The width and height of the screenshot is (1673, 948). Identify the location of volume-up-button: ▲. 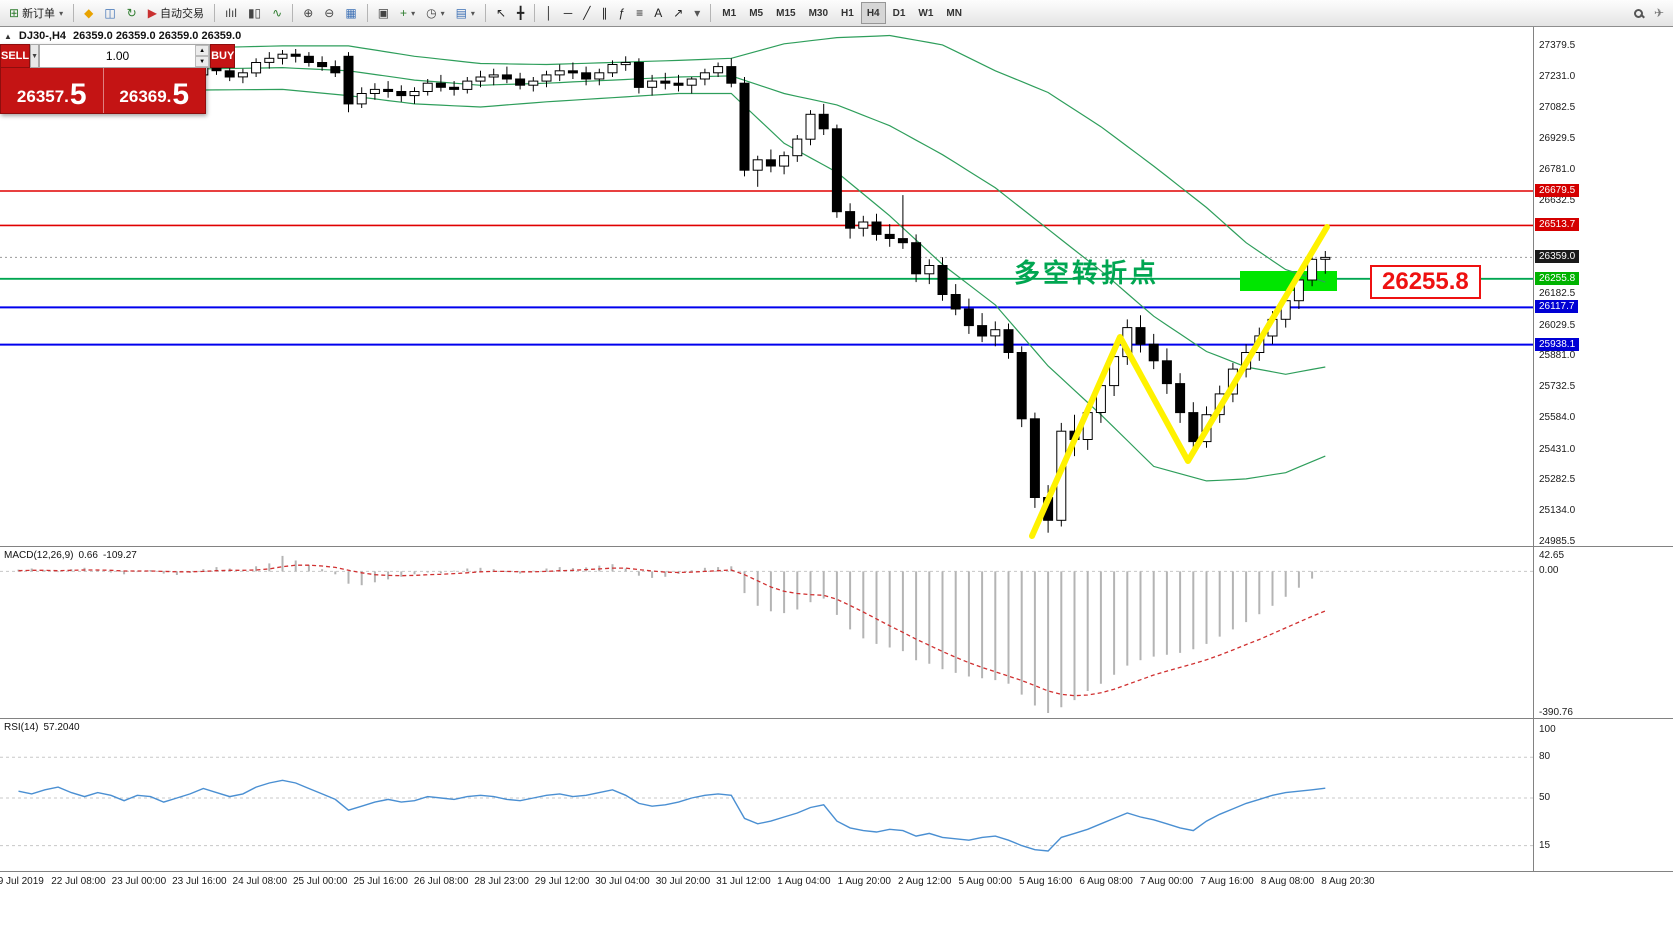
(202, 50).